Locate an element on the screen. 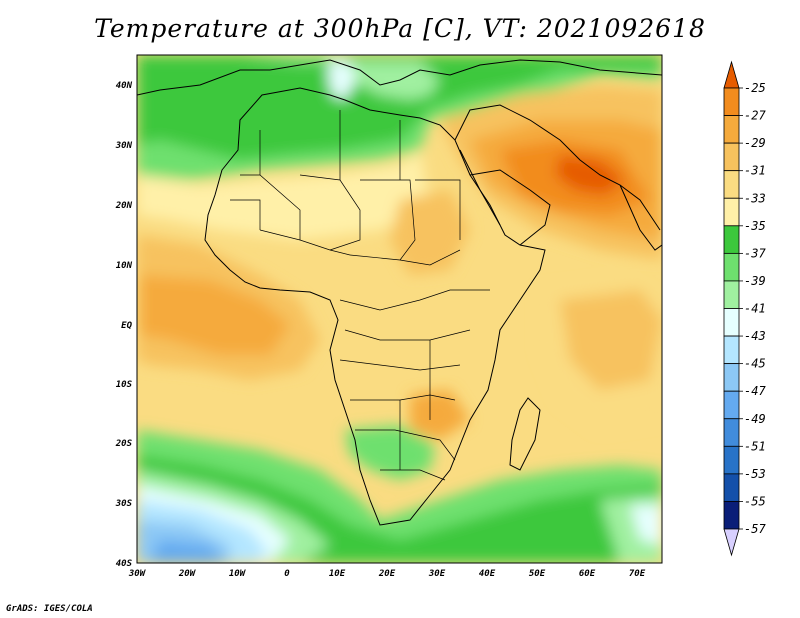 The height and width of the screenshot is (618, 800). lat-label: 40N is located at coordinates (124, 86).